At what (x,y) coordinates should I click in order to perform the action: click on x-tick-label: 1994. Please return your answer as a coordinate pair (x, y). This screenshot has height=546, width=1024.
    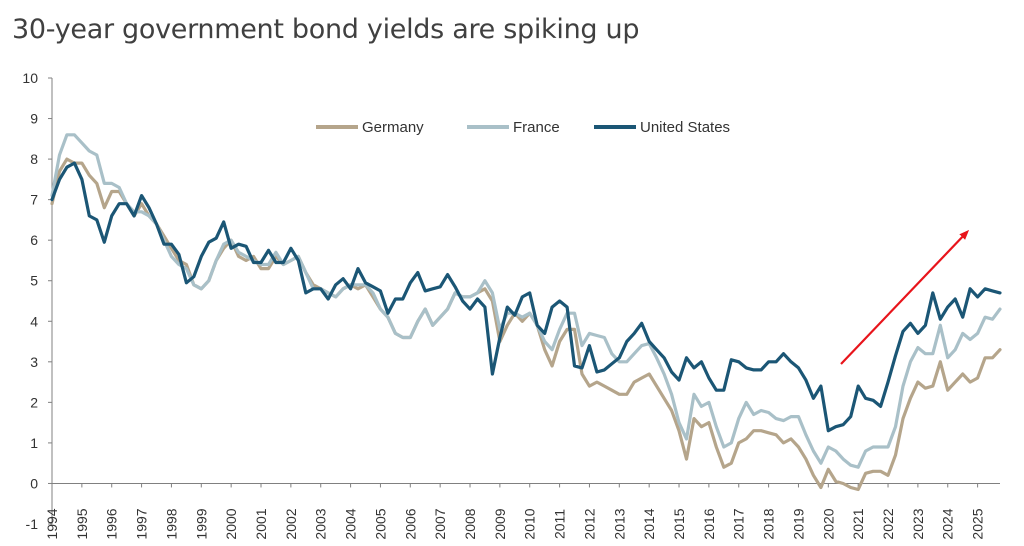
    Looking at the image, I should click on (52, 523).